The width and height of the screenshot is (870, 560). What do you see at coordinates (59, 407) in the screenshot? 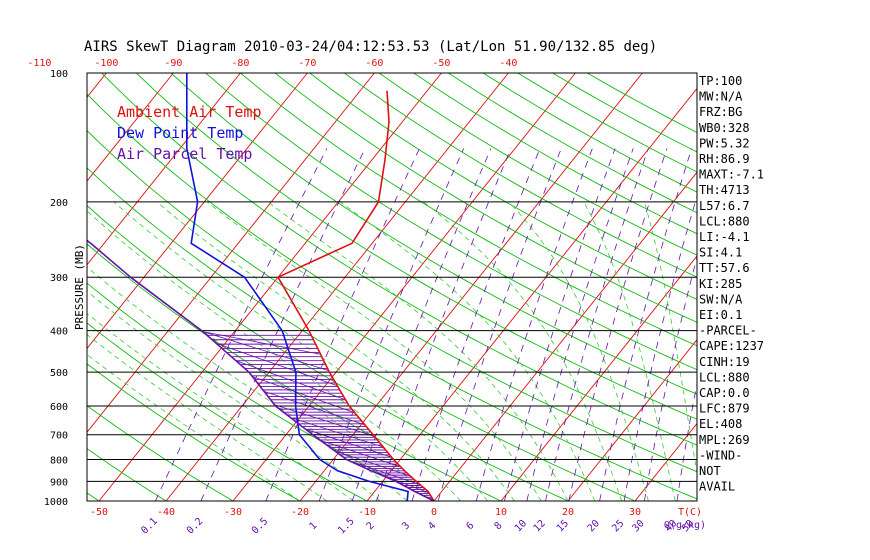
I see `pressure-tick-label: 600` at bounding box center [59, 407].